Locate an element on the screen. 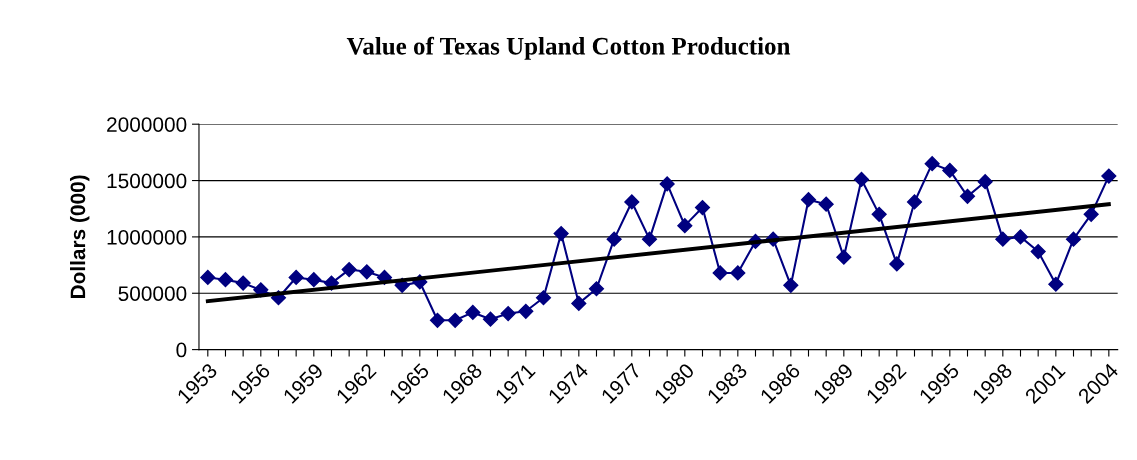  y-tick-label: 0 is located at coordinates (181, 350).